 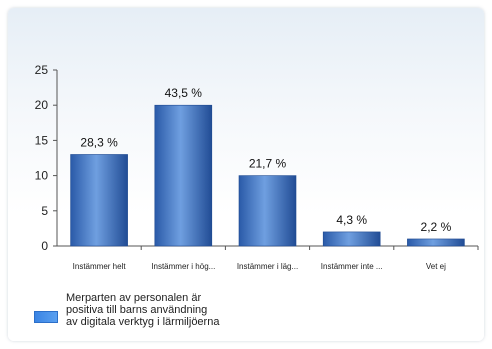 What do you see at coordinates (184, 93) in the screenshot?
I see `data-label: 43,5 %` at bounding box center [184, 93].